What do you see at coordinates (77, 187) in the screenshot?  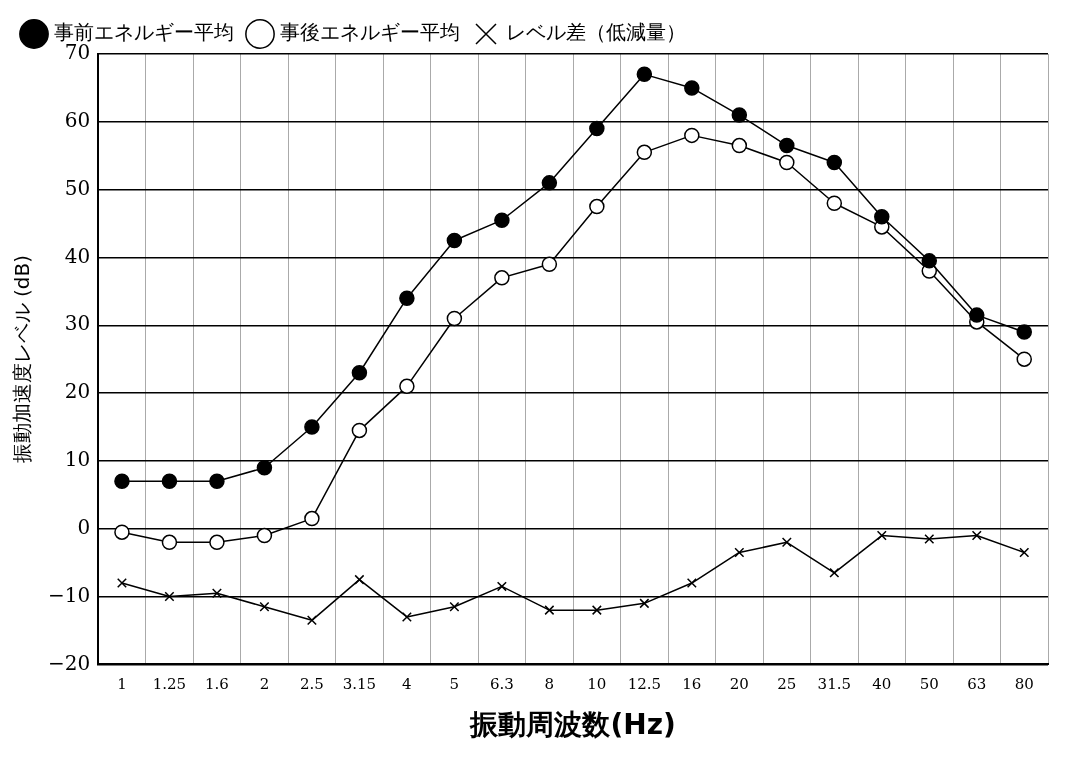 I see `y-tick-label: 50` at bounding box center [77, 187].